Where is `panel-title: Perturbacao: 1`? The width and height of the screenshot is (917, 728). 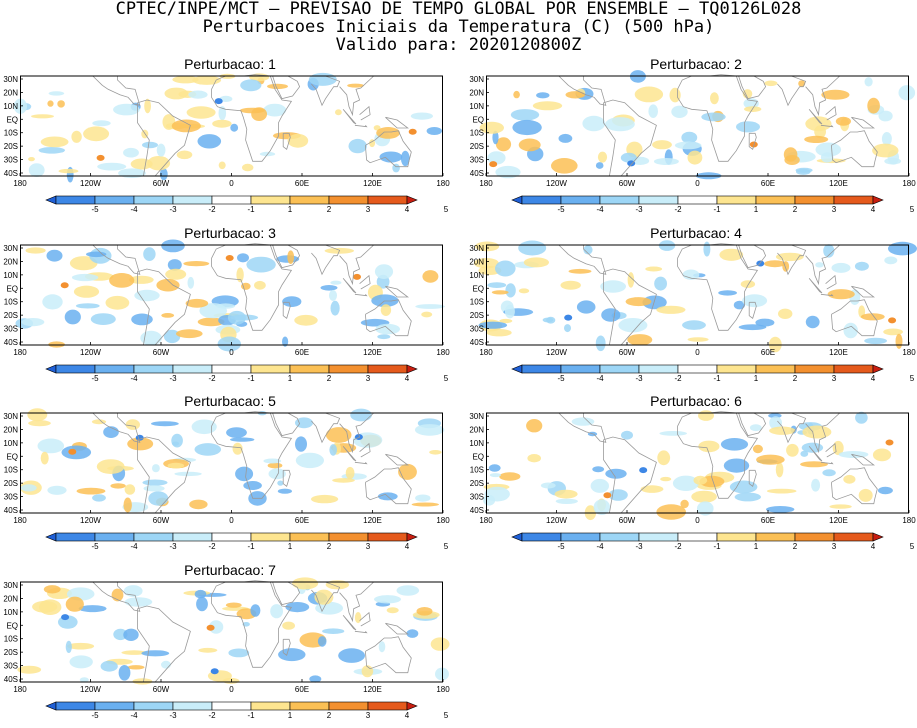 panel-title: Perturbacao: 1 is located at coordinates (230, 64).